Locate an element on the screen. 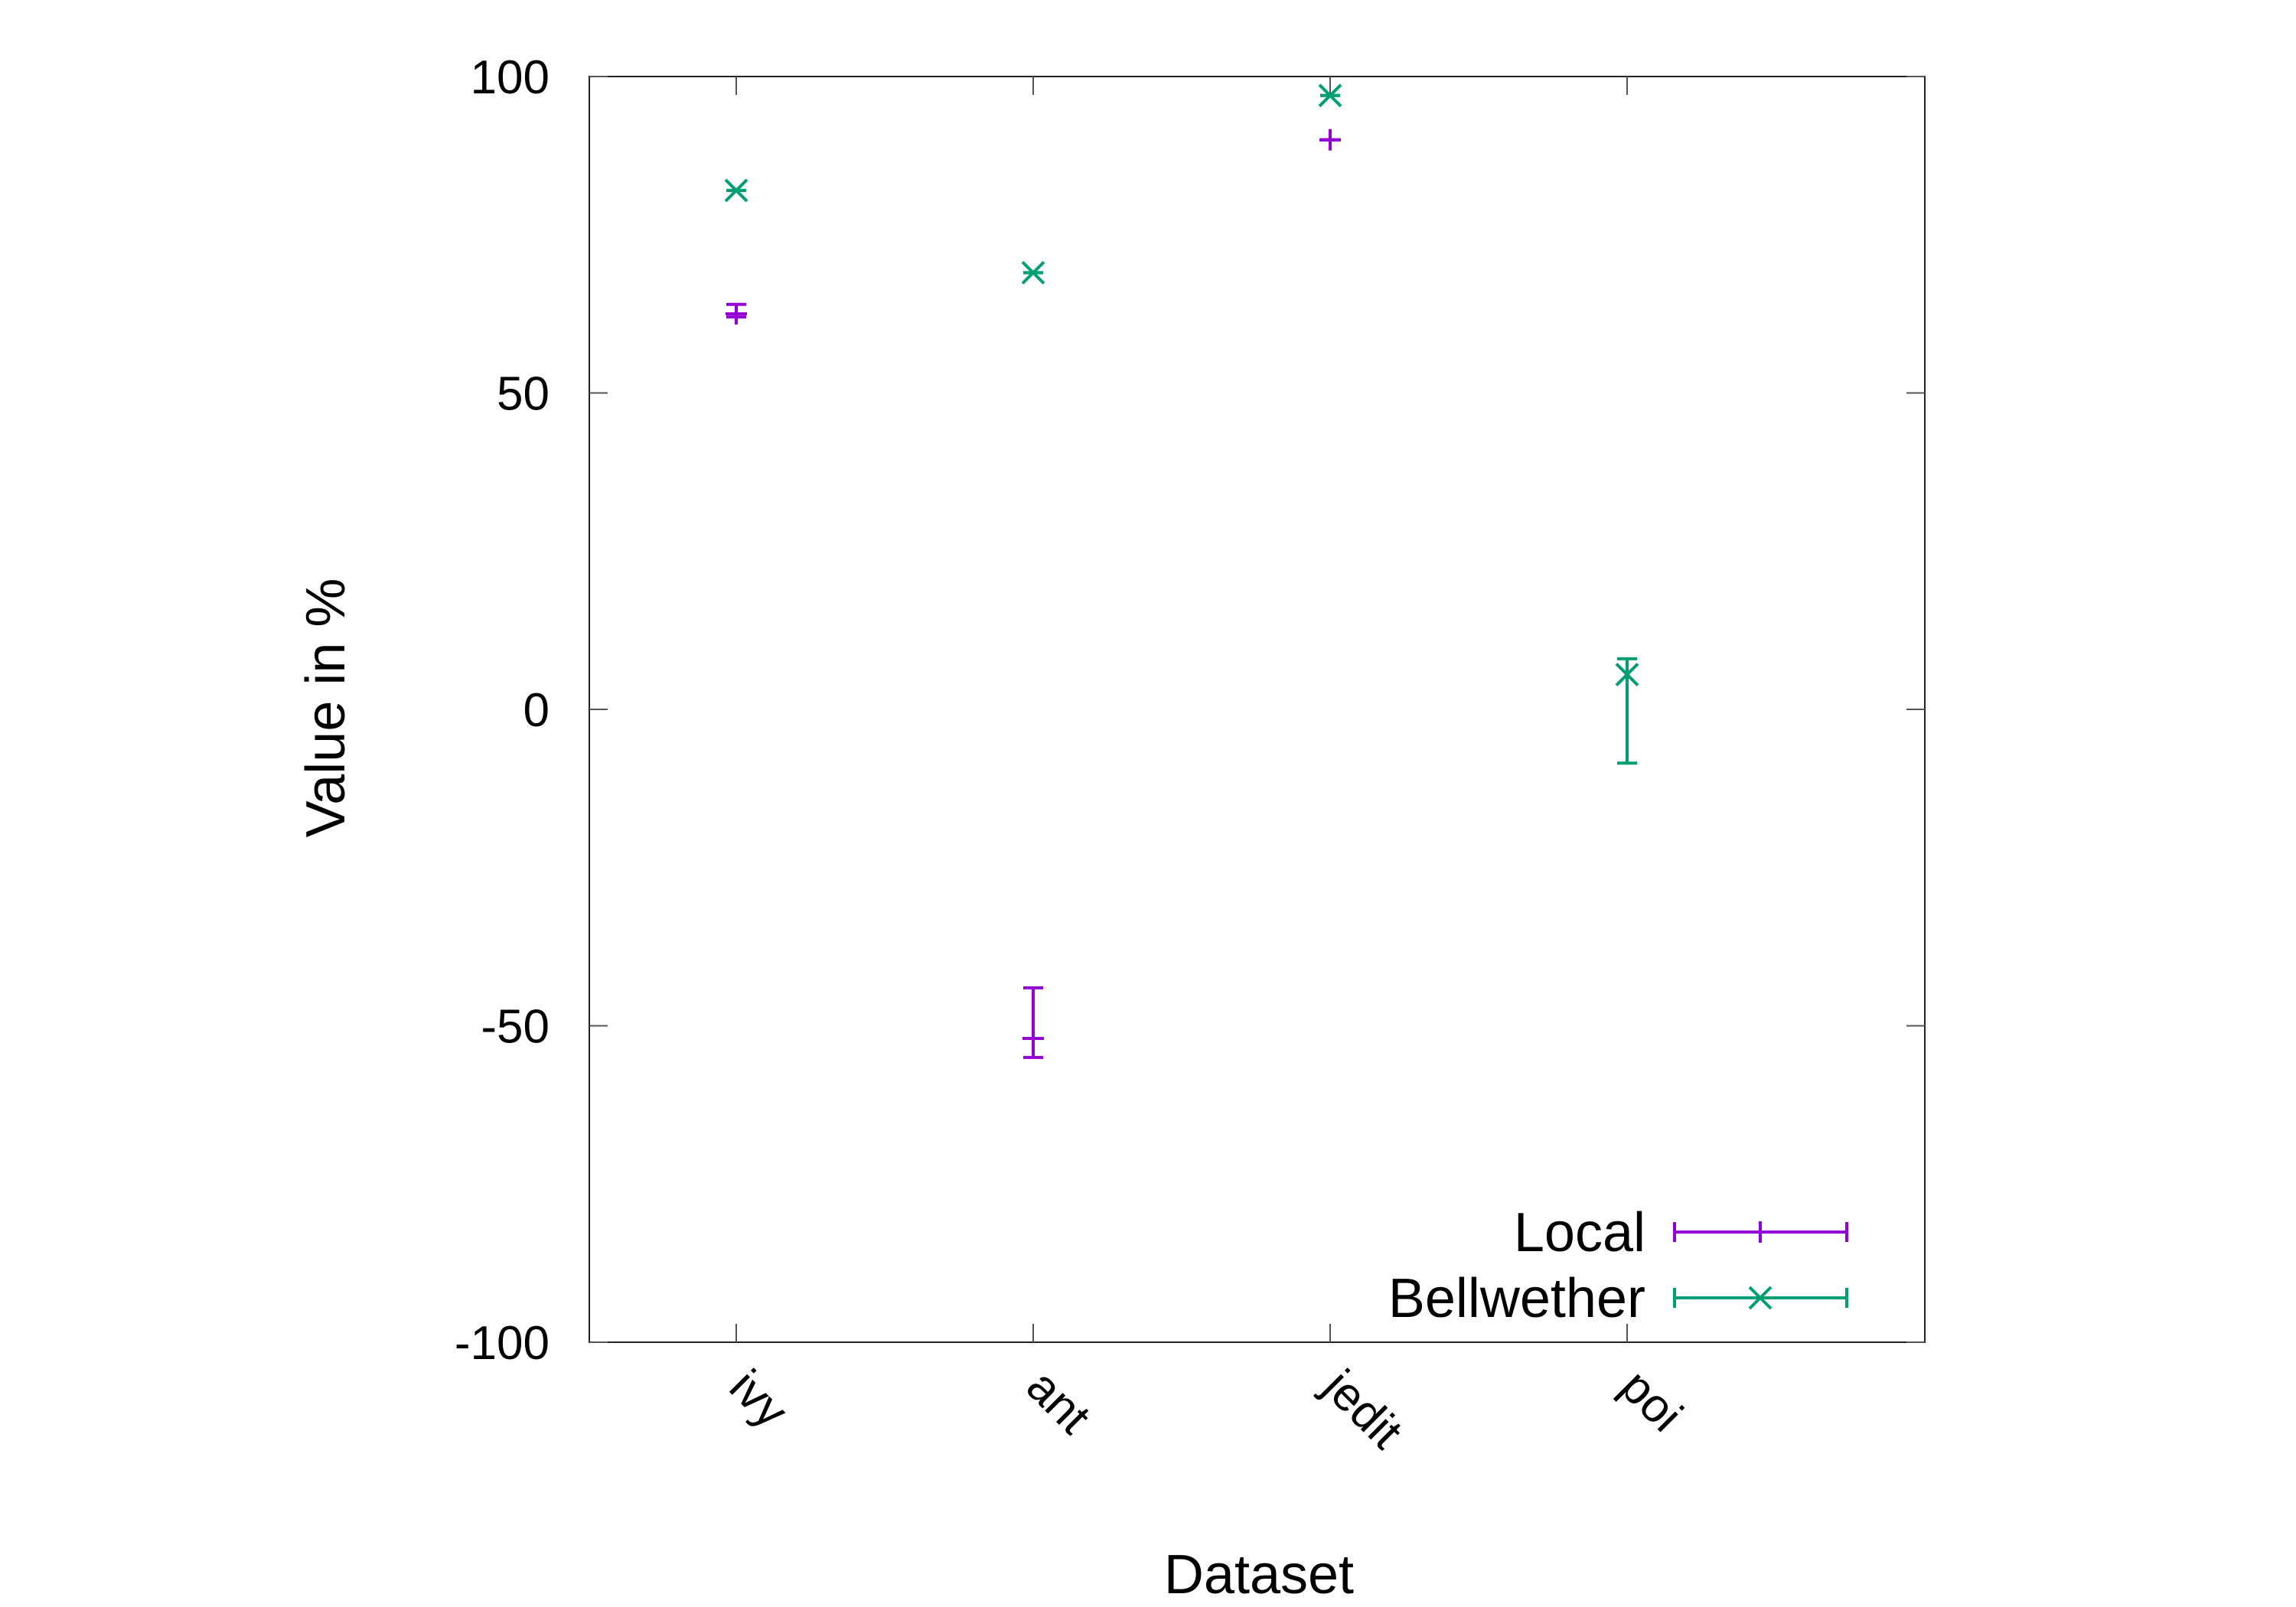 The image size is (2296, 1607). data-point-bellwether-jedit is located at coordinates (1330, 95).